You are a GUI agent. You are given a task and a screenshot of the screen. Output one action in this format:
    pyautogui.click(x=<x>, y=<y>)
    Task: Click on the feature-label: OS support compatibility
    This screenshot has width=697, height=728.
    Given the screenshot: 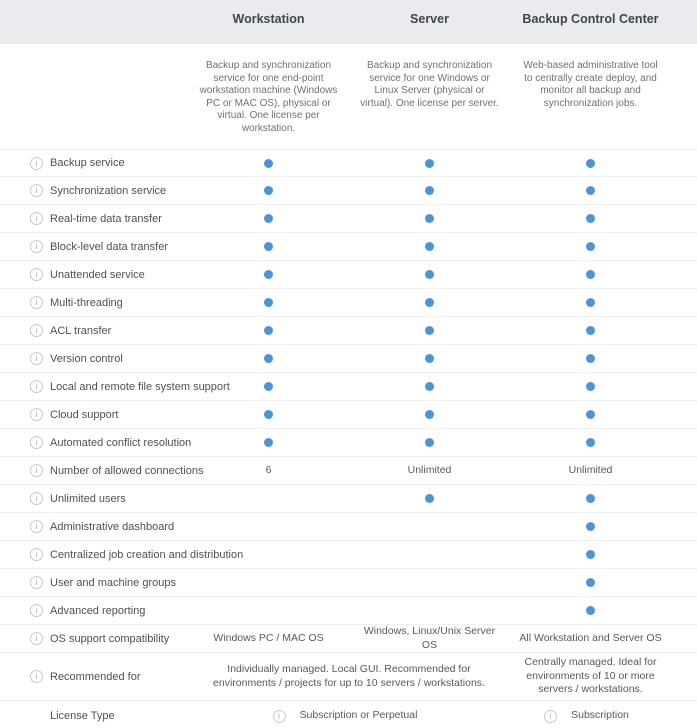 What is the action you would take?
    pyautogui.click(x=110, y=638)
    